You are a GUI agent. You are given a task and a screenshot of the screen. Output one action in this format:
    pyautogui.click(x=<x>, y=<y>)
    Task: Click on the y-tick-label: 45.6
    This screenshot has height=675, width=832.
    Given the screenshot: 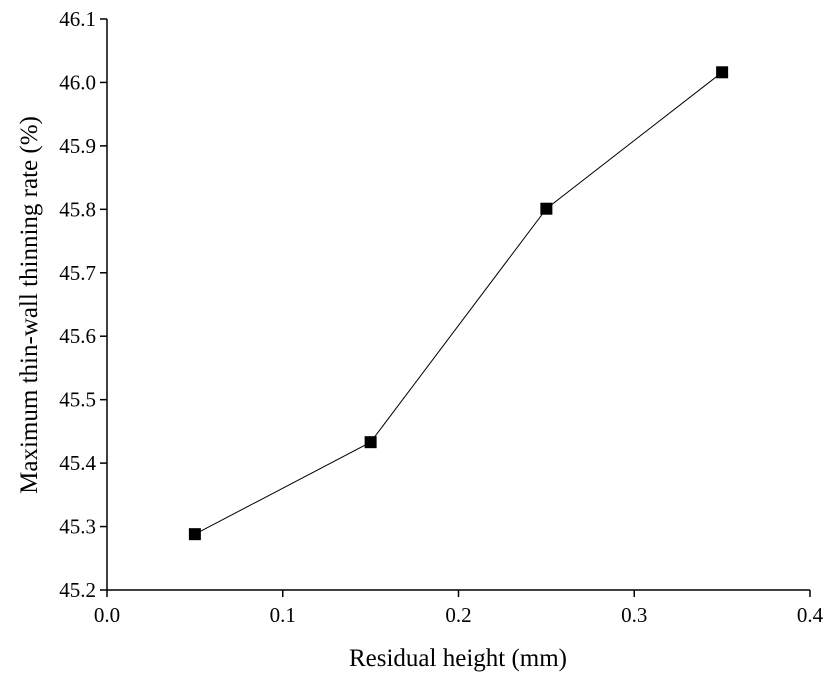 What is the action you would take?
    pyautogui.click(x=77, y=336)
    